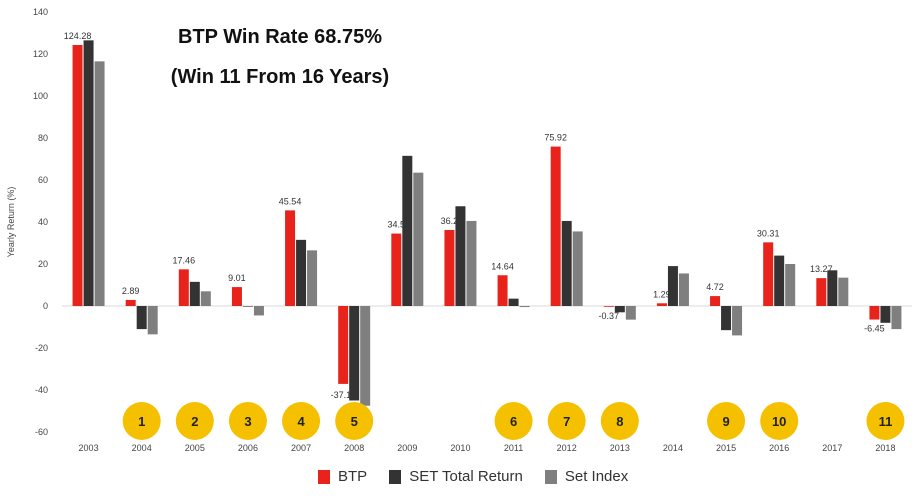 The width and height of the screenshot is (921, 500). Describe the element at coordinates (280, 37) in the screenshot. I see `chart-title-line1: BTP Win Rate 68.75%` at that location.